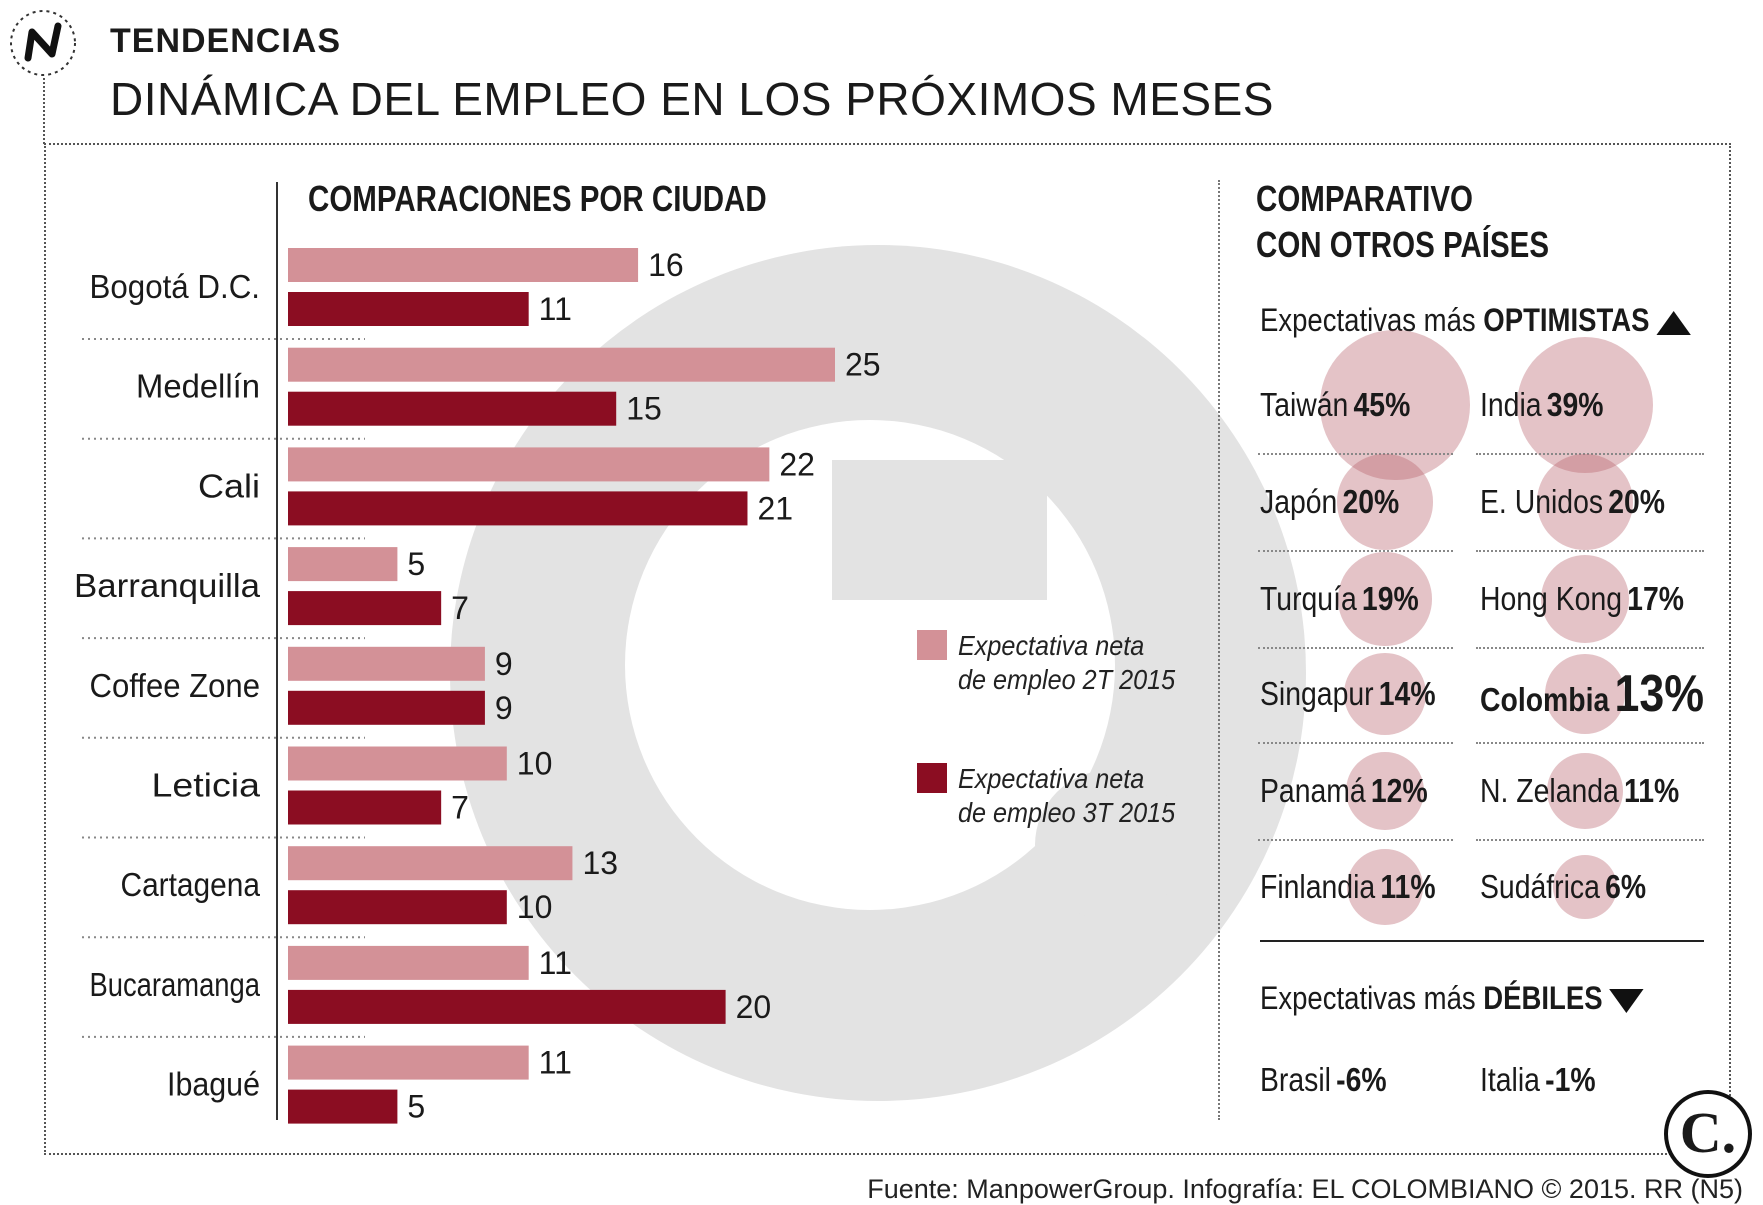 The height and width of the screenshot is (1205, 1763). I want to click on country-item: Singapur 14%, so click(1348, 693).